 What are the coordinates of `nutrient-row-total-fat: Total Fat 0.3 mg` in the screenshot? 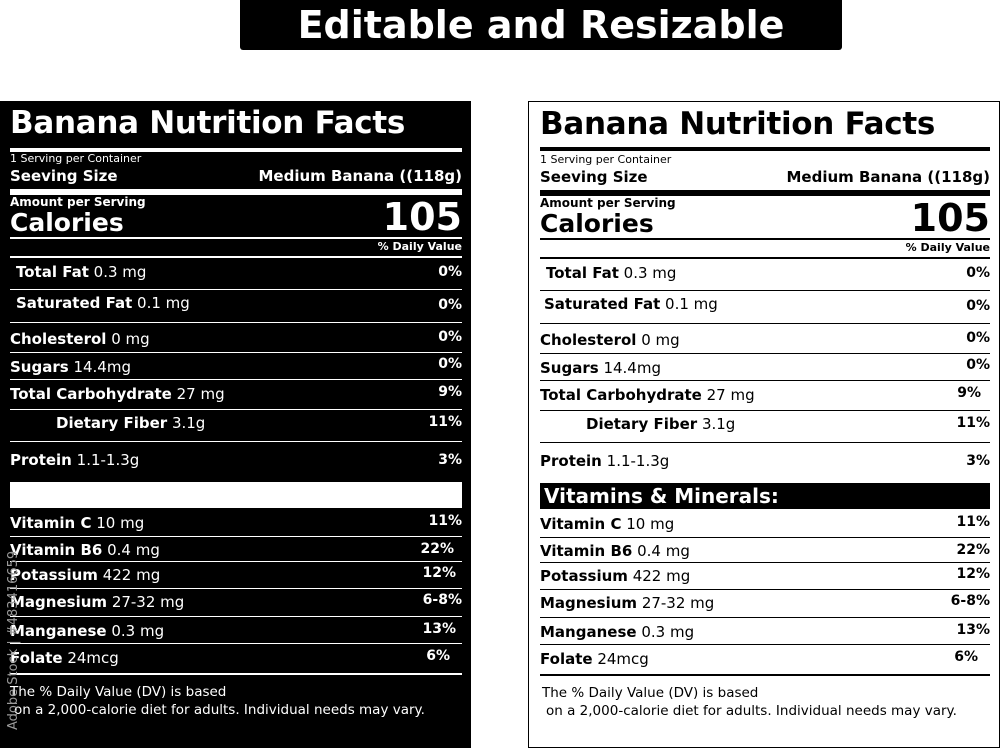 It's located at (611, 273).